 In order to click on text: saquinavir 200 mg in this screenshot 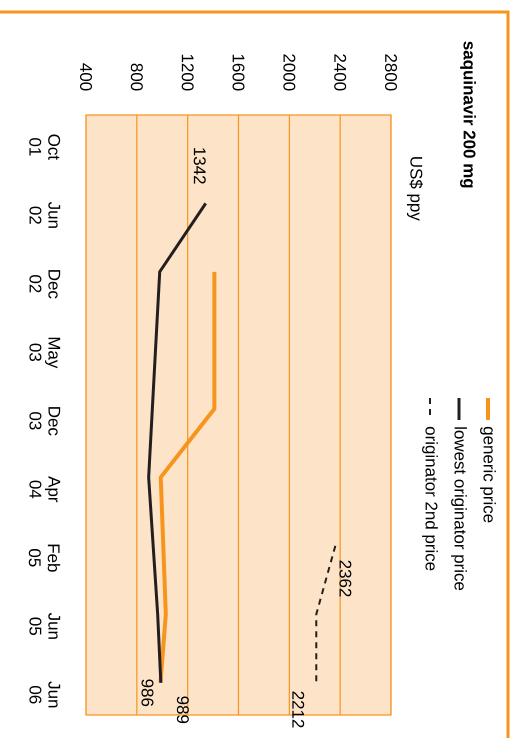, I will do `click(468, 114)`.